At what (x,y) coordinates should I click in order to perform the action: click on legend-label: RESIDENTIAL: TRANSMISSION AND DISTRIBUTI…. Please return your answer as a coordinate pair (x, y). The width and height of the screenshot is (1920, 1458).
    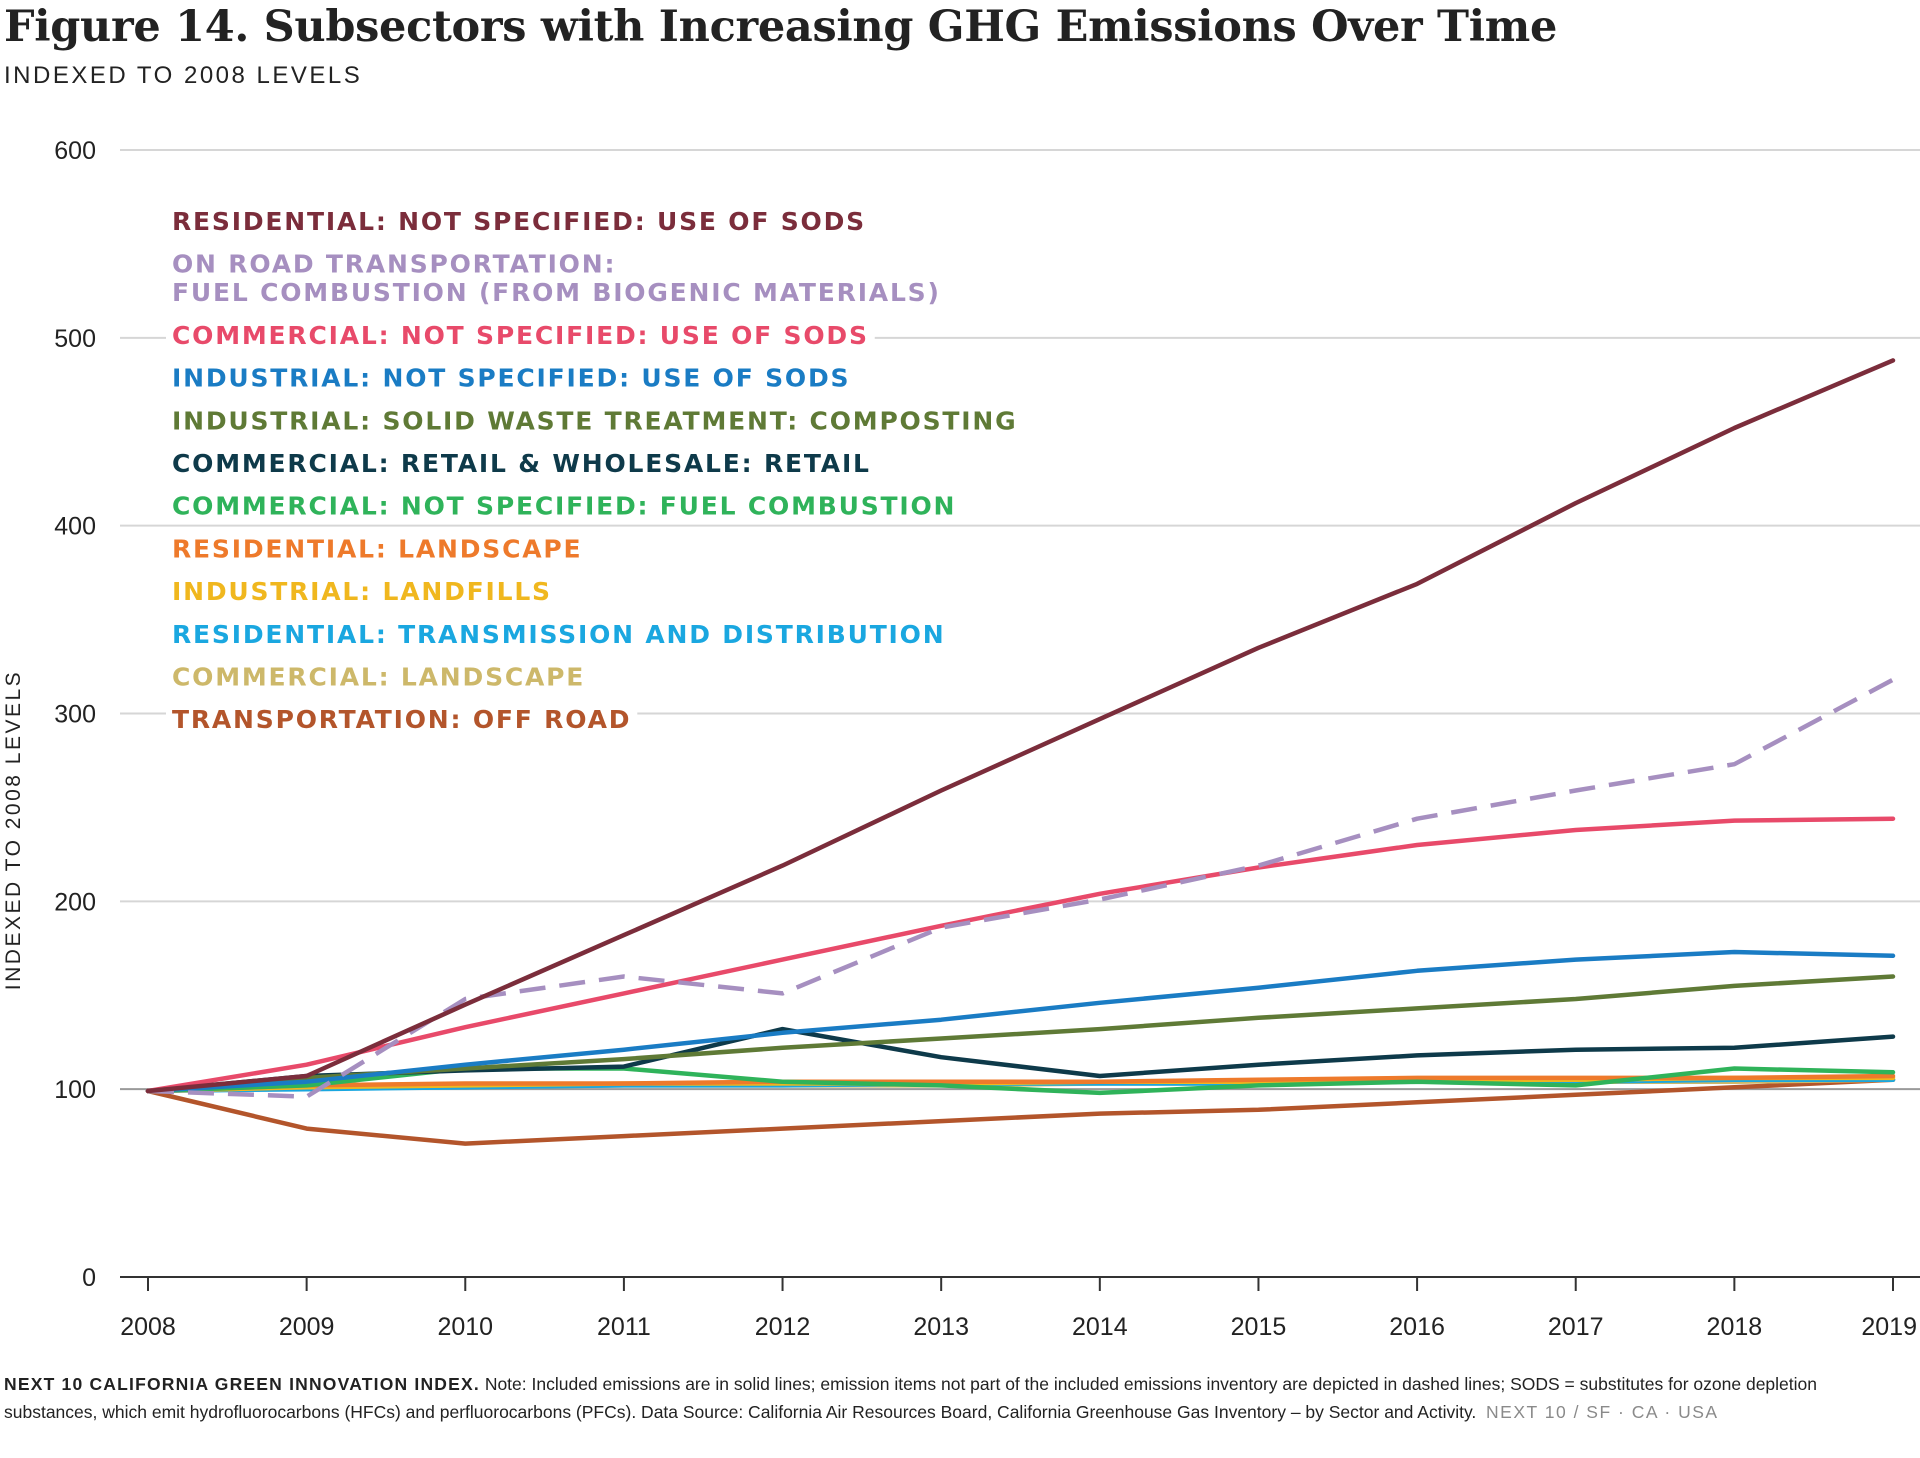
    Looking at the image, I should click on (558, 634).